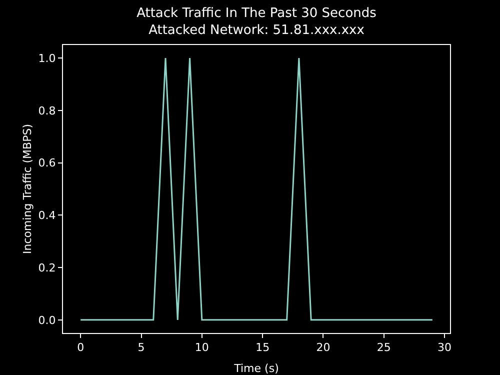  I want to click on y-tick-label: 1.0, so click(47, 58).